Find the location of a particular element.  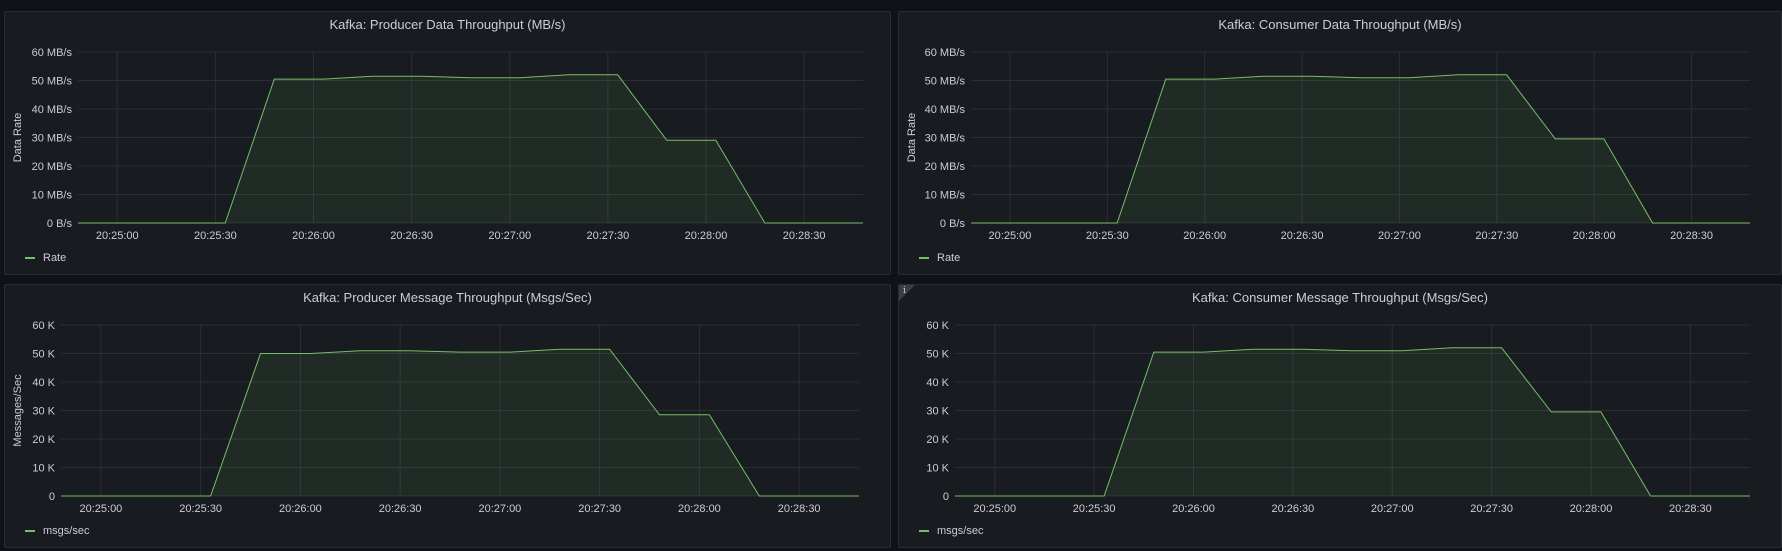

info-icon: i is located at coordinates (904, 291).